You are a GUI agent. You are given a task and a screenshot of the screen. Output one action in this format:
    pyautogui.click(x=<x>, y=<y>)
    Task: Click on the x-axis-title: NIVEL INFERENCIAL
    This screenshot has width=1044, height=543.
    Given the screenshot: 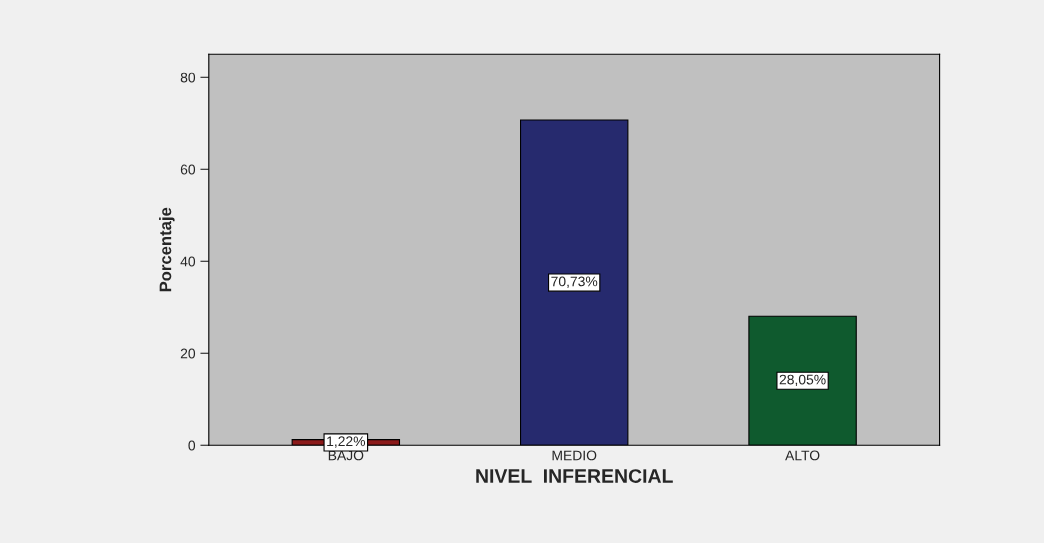 What is the action you would take?
    pyautogui.click(x=574, y=476)
    